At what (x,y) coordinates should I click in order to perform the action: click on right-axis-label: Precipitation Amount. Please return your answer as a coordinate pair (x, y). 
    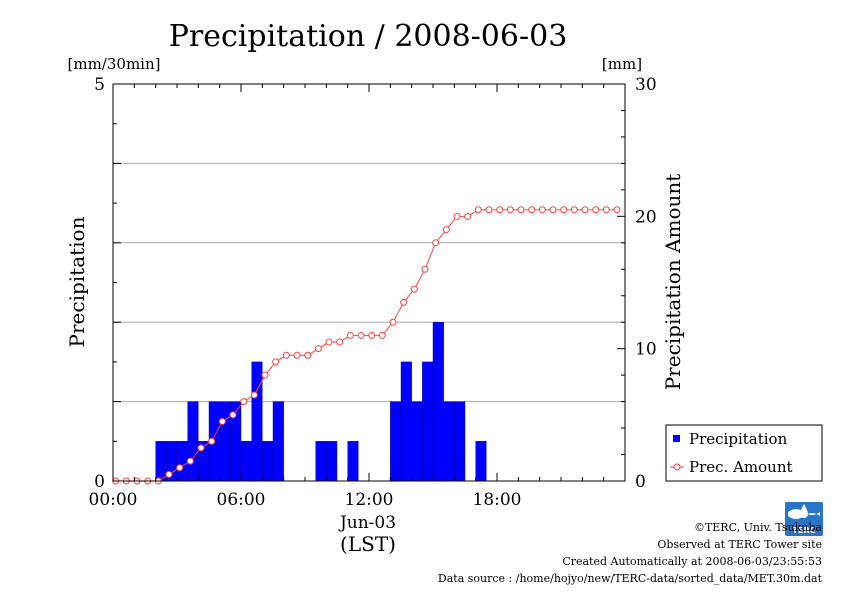
    Looking at the image, I should click on (673, 282).